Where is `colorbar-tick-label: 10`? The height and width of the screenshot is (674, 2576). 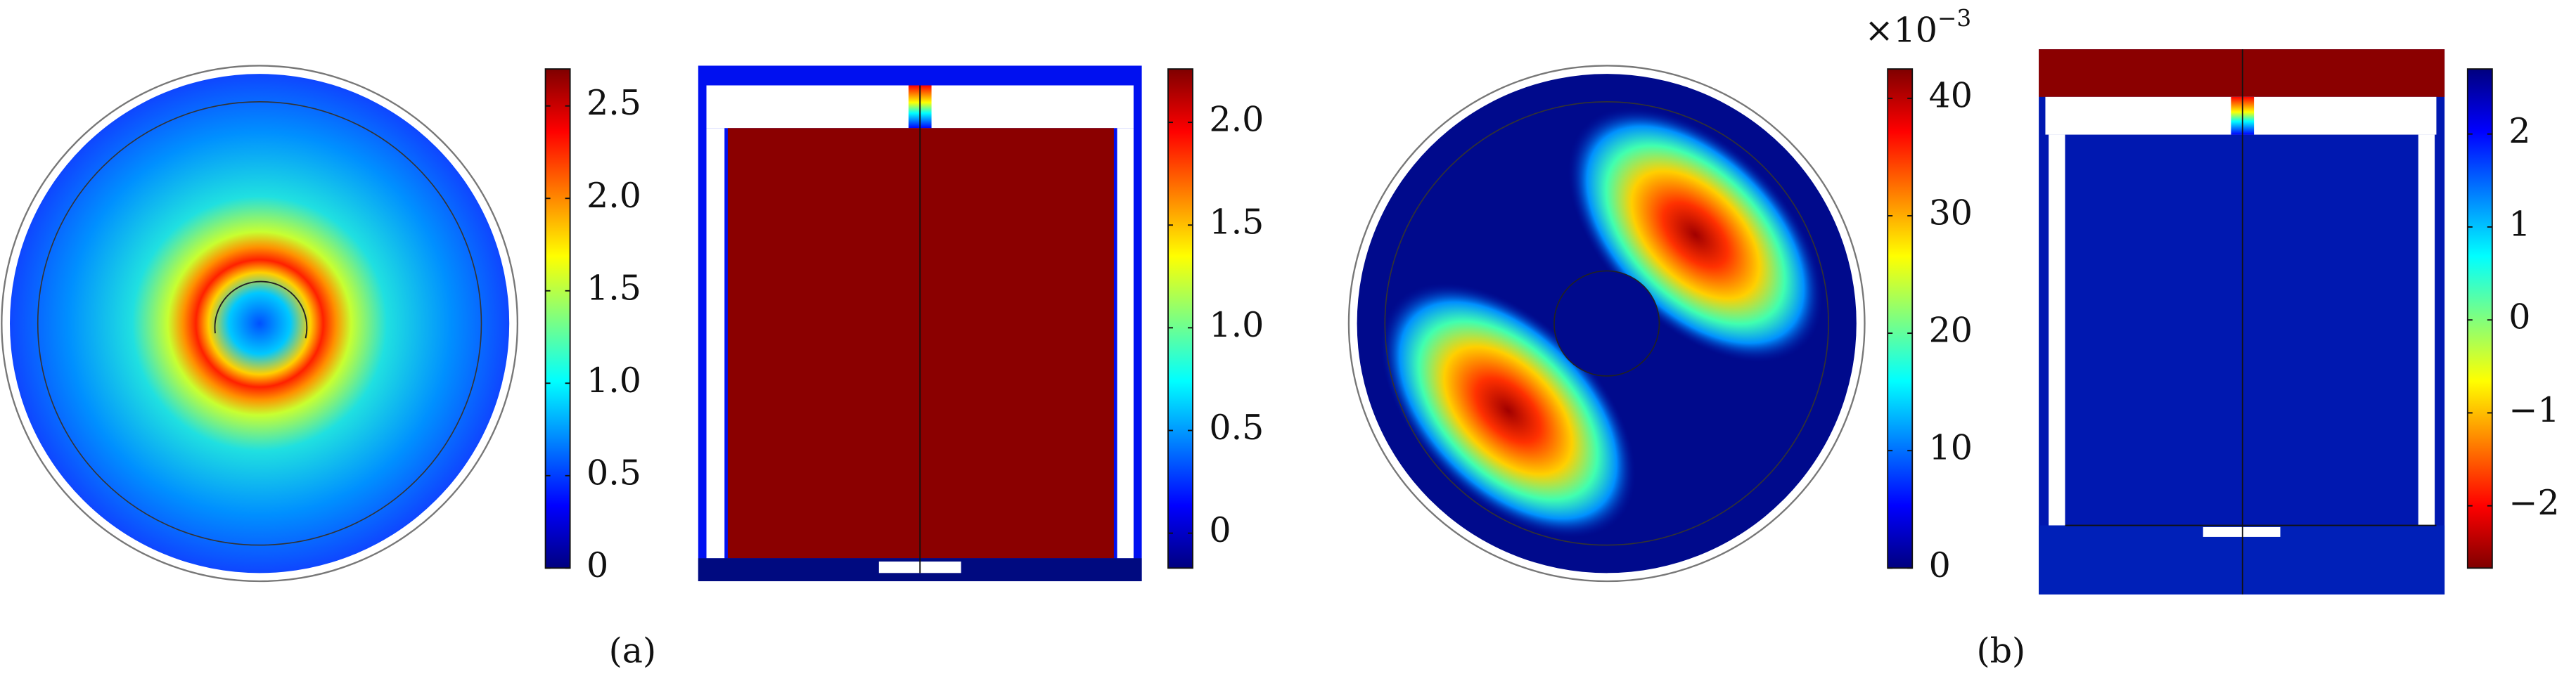
colorbar-tick-label: 10 is located at coordinates (1951, 447).